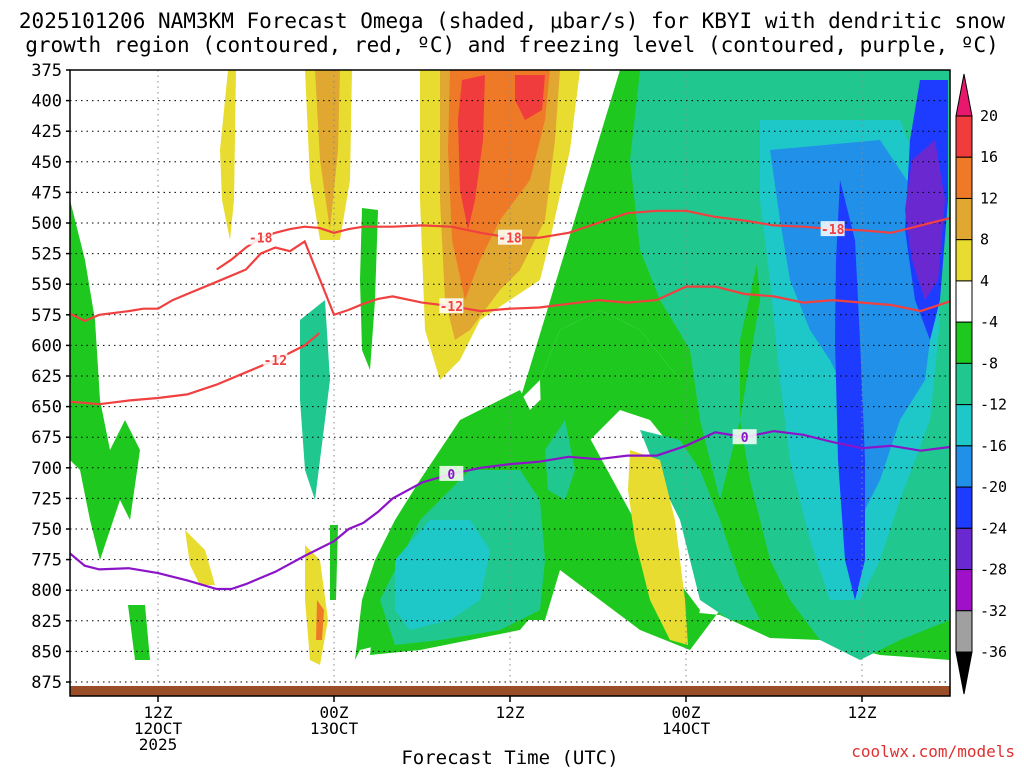 The width and height of the screenshot is (1024, 768). What do you see at coordinates (334, 728) in the screenshot?
I see `x-tick-label: 13OCT` at bounding box center [334, 728].